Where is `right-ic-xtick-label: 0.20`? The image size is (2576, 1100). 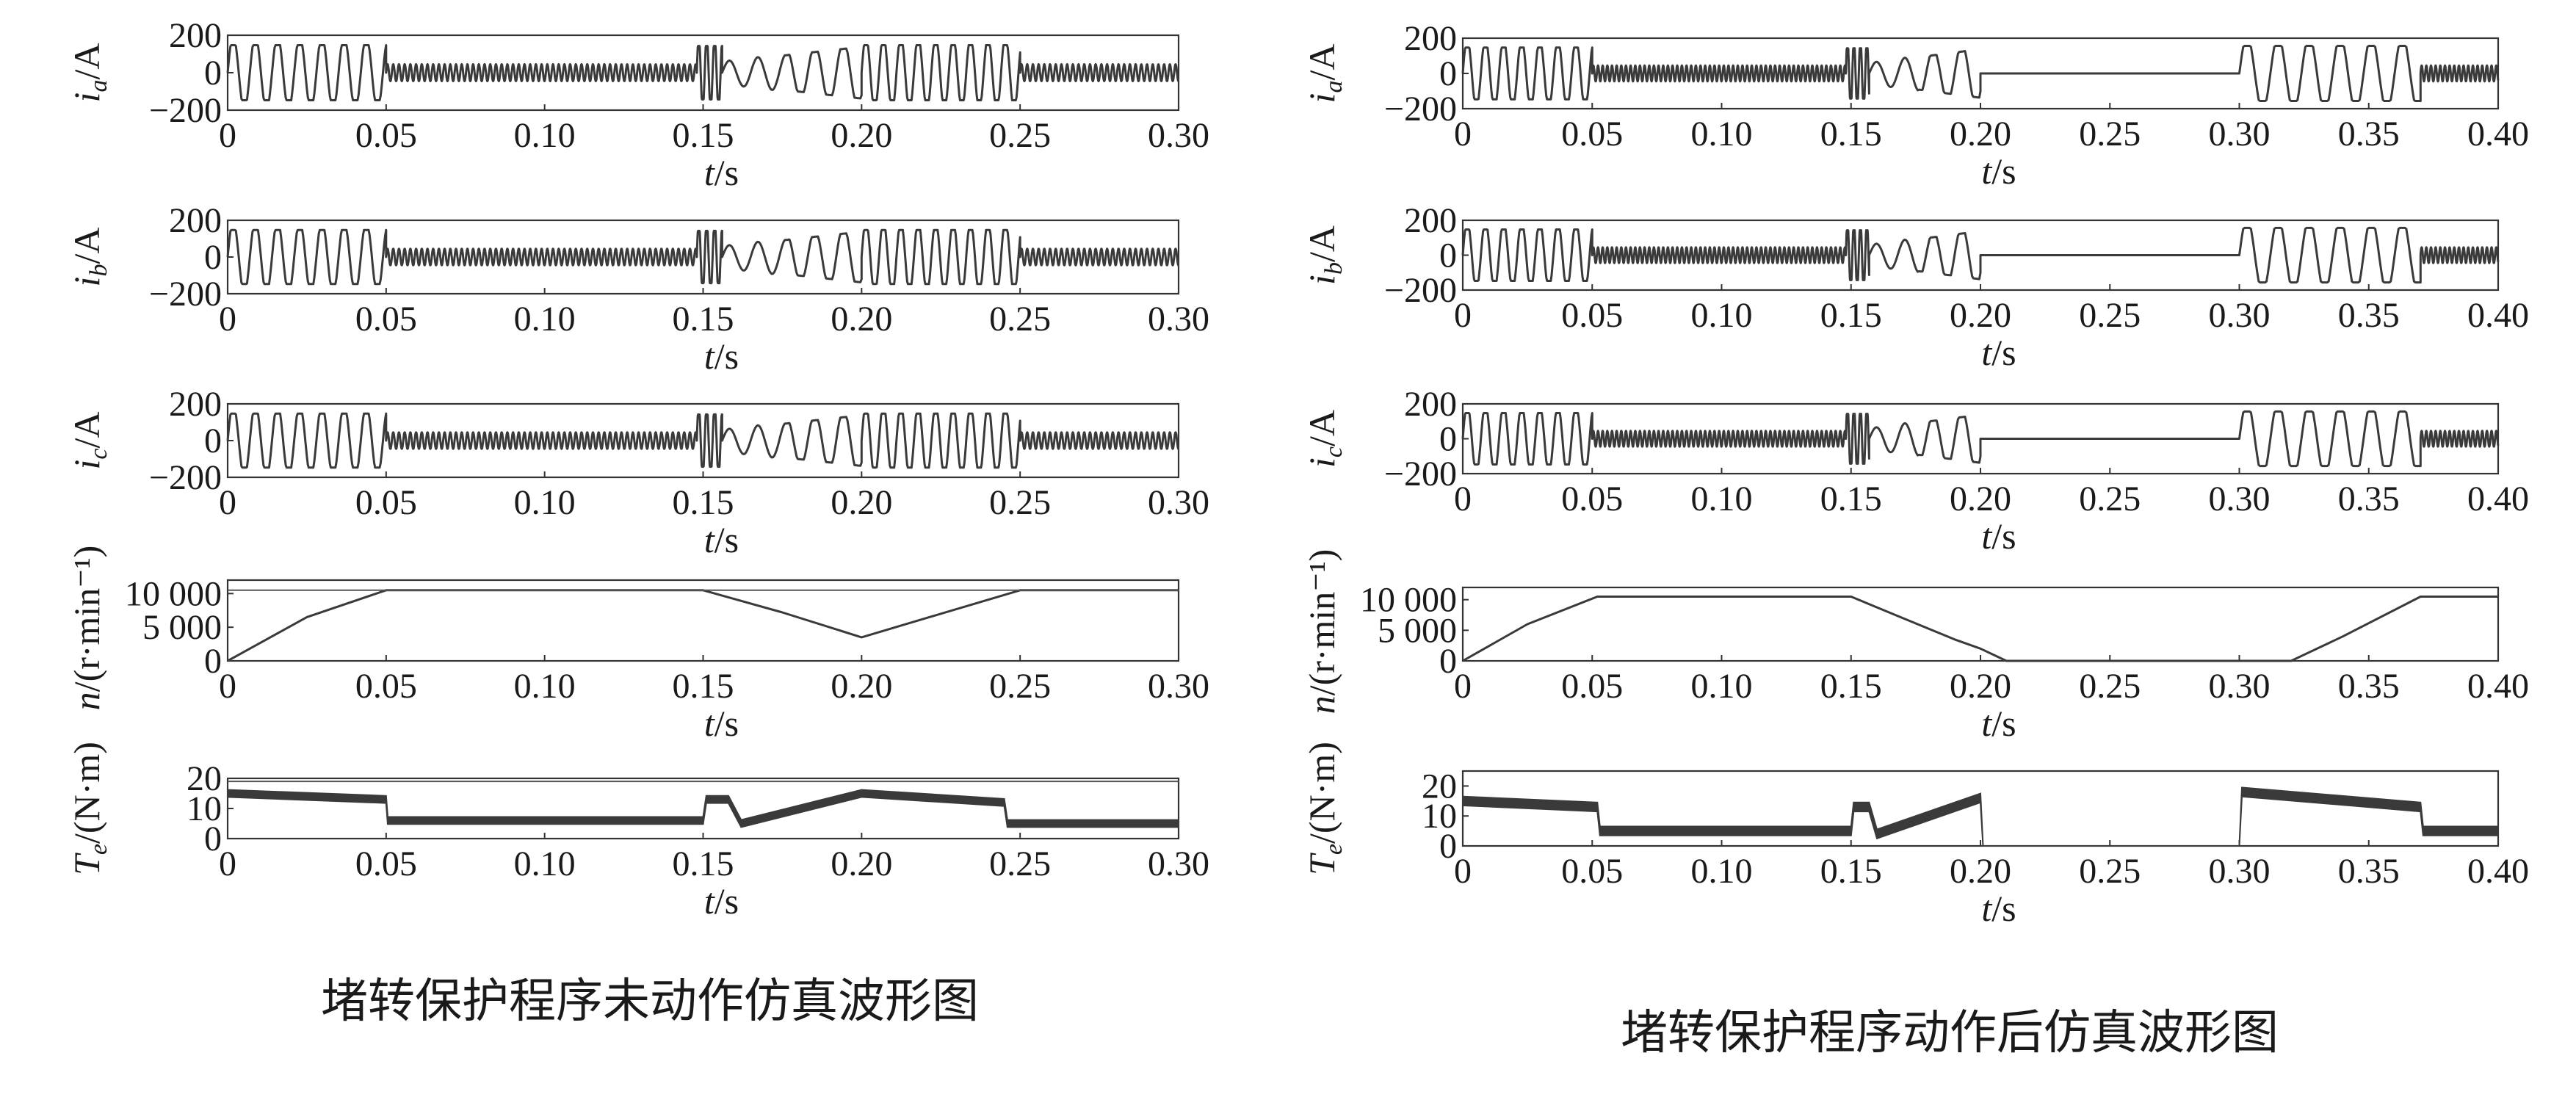 right-ic-xtick-label: 0.20 is located at coordinates (1980, 499).